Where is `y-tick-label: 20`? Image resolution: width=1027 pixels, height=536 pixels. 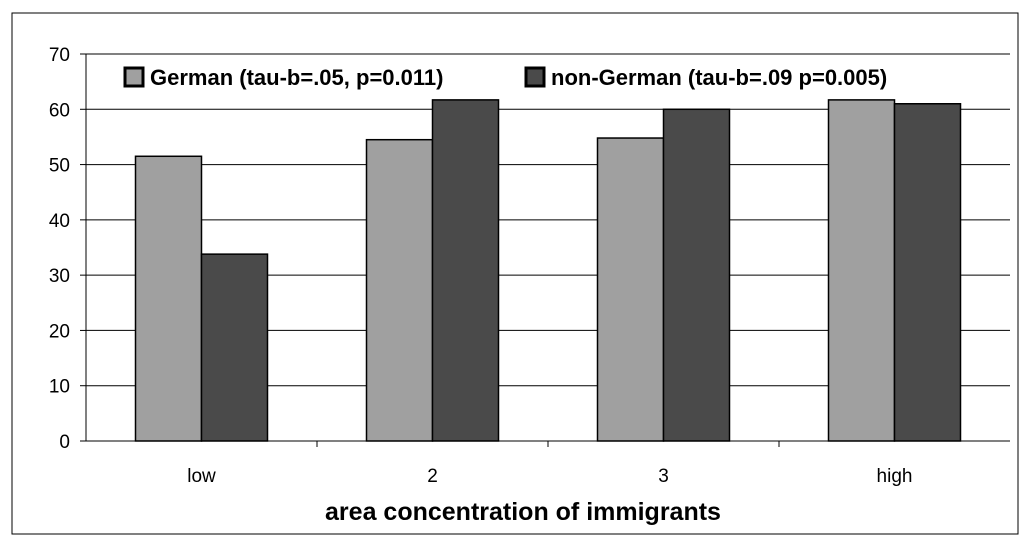 y-tick-label: 20 is located at coordinates (59, 331).